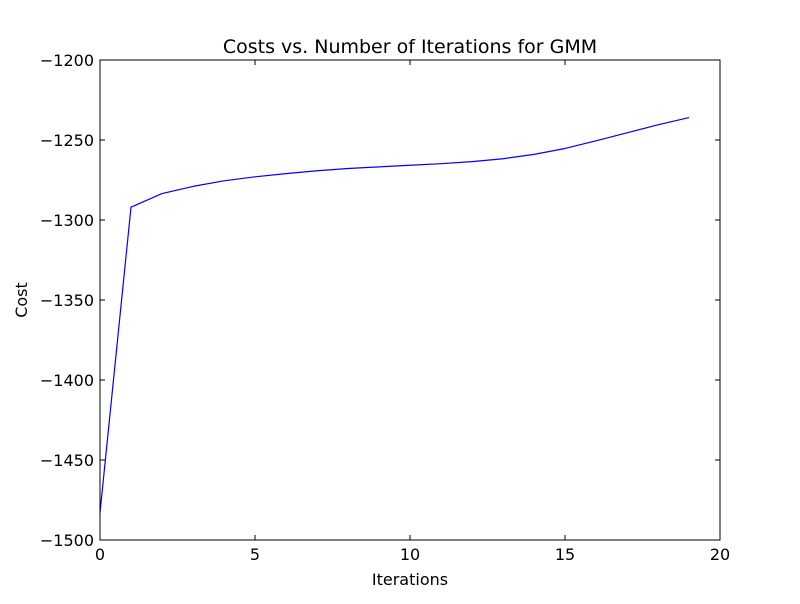 This screenshot has width=800, height=604. I want to click on y-tick-label: −1350, so click(67, 300).